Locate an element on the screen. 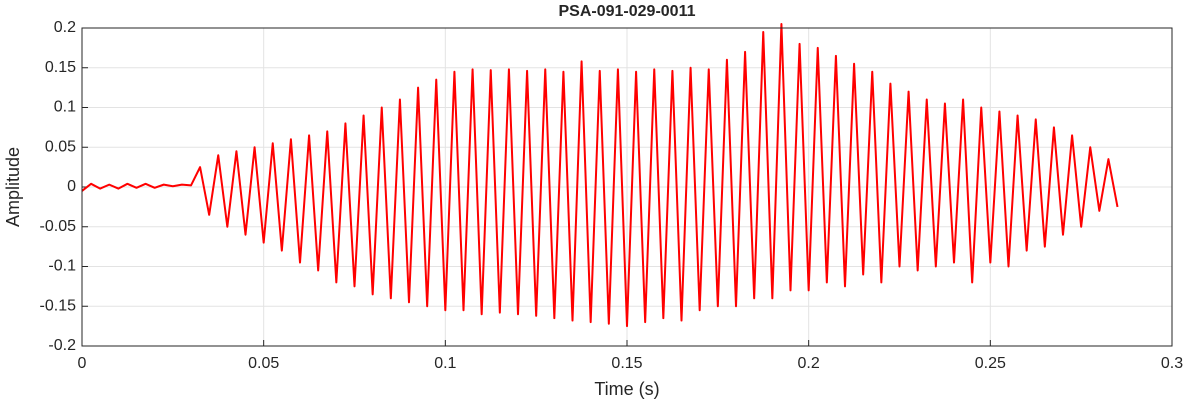 This screenshot has height=404, width=1188. x-tick-label: 0.15 is located at coordinates (626, 363).